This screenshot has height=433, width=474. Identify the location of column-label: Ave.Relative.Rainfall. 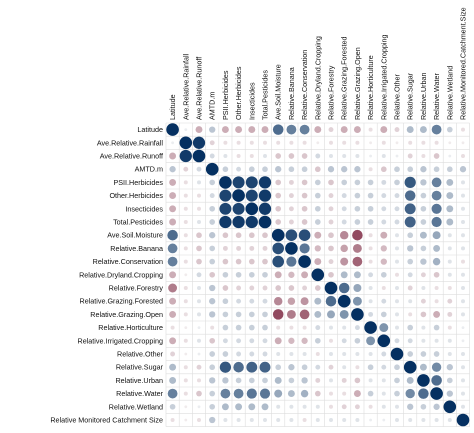
(185, 86).